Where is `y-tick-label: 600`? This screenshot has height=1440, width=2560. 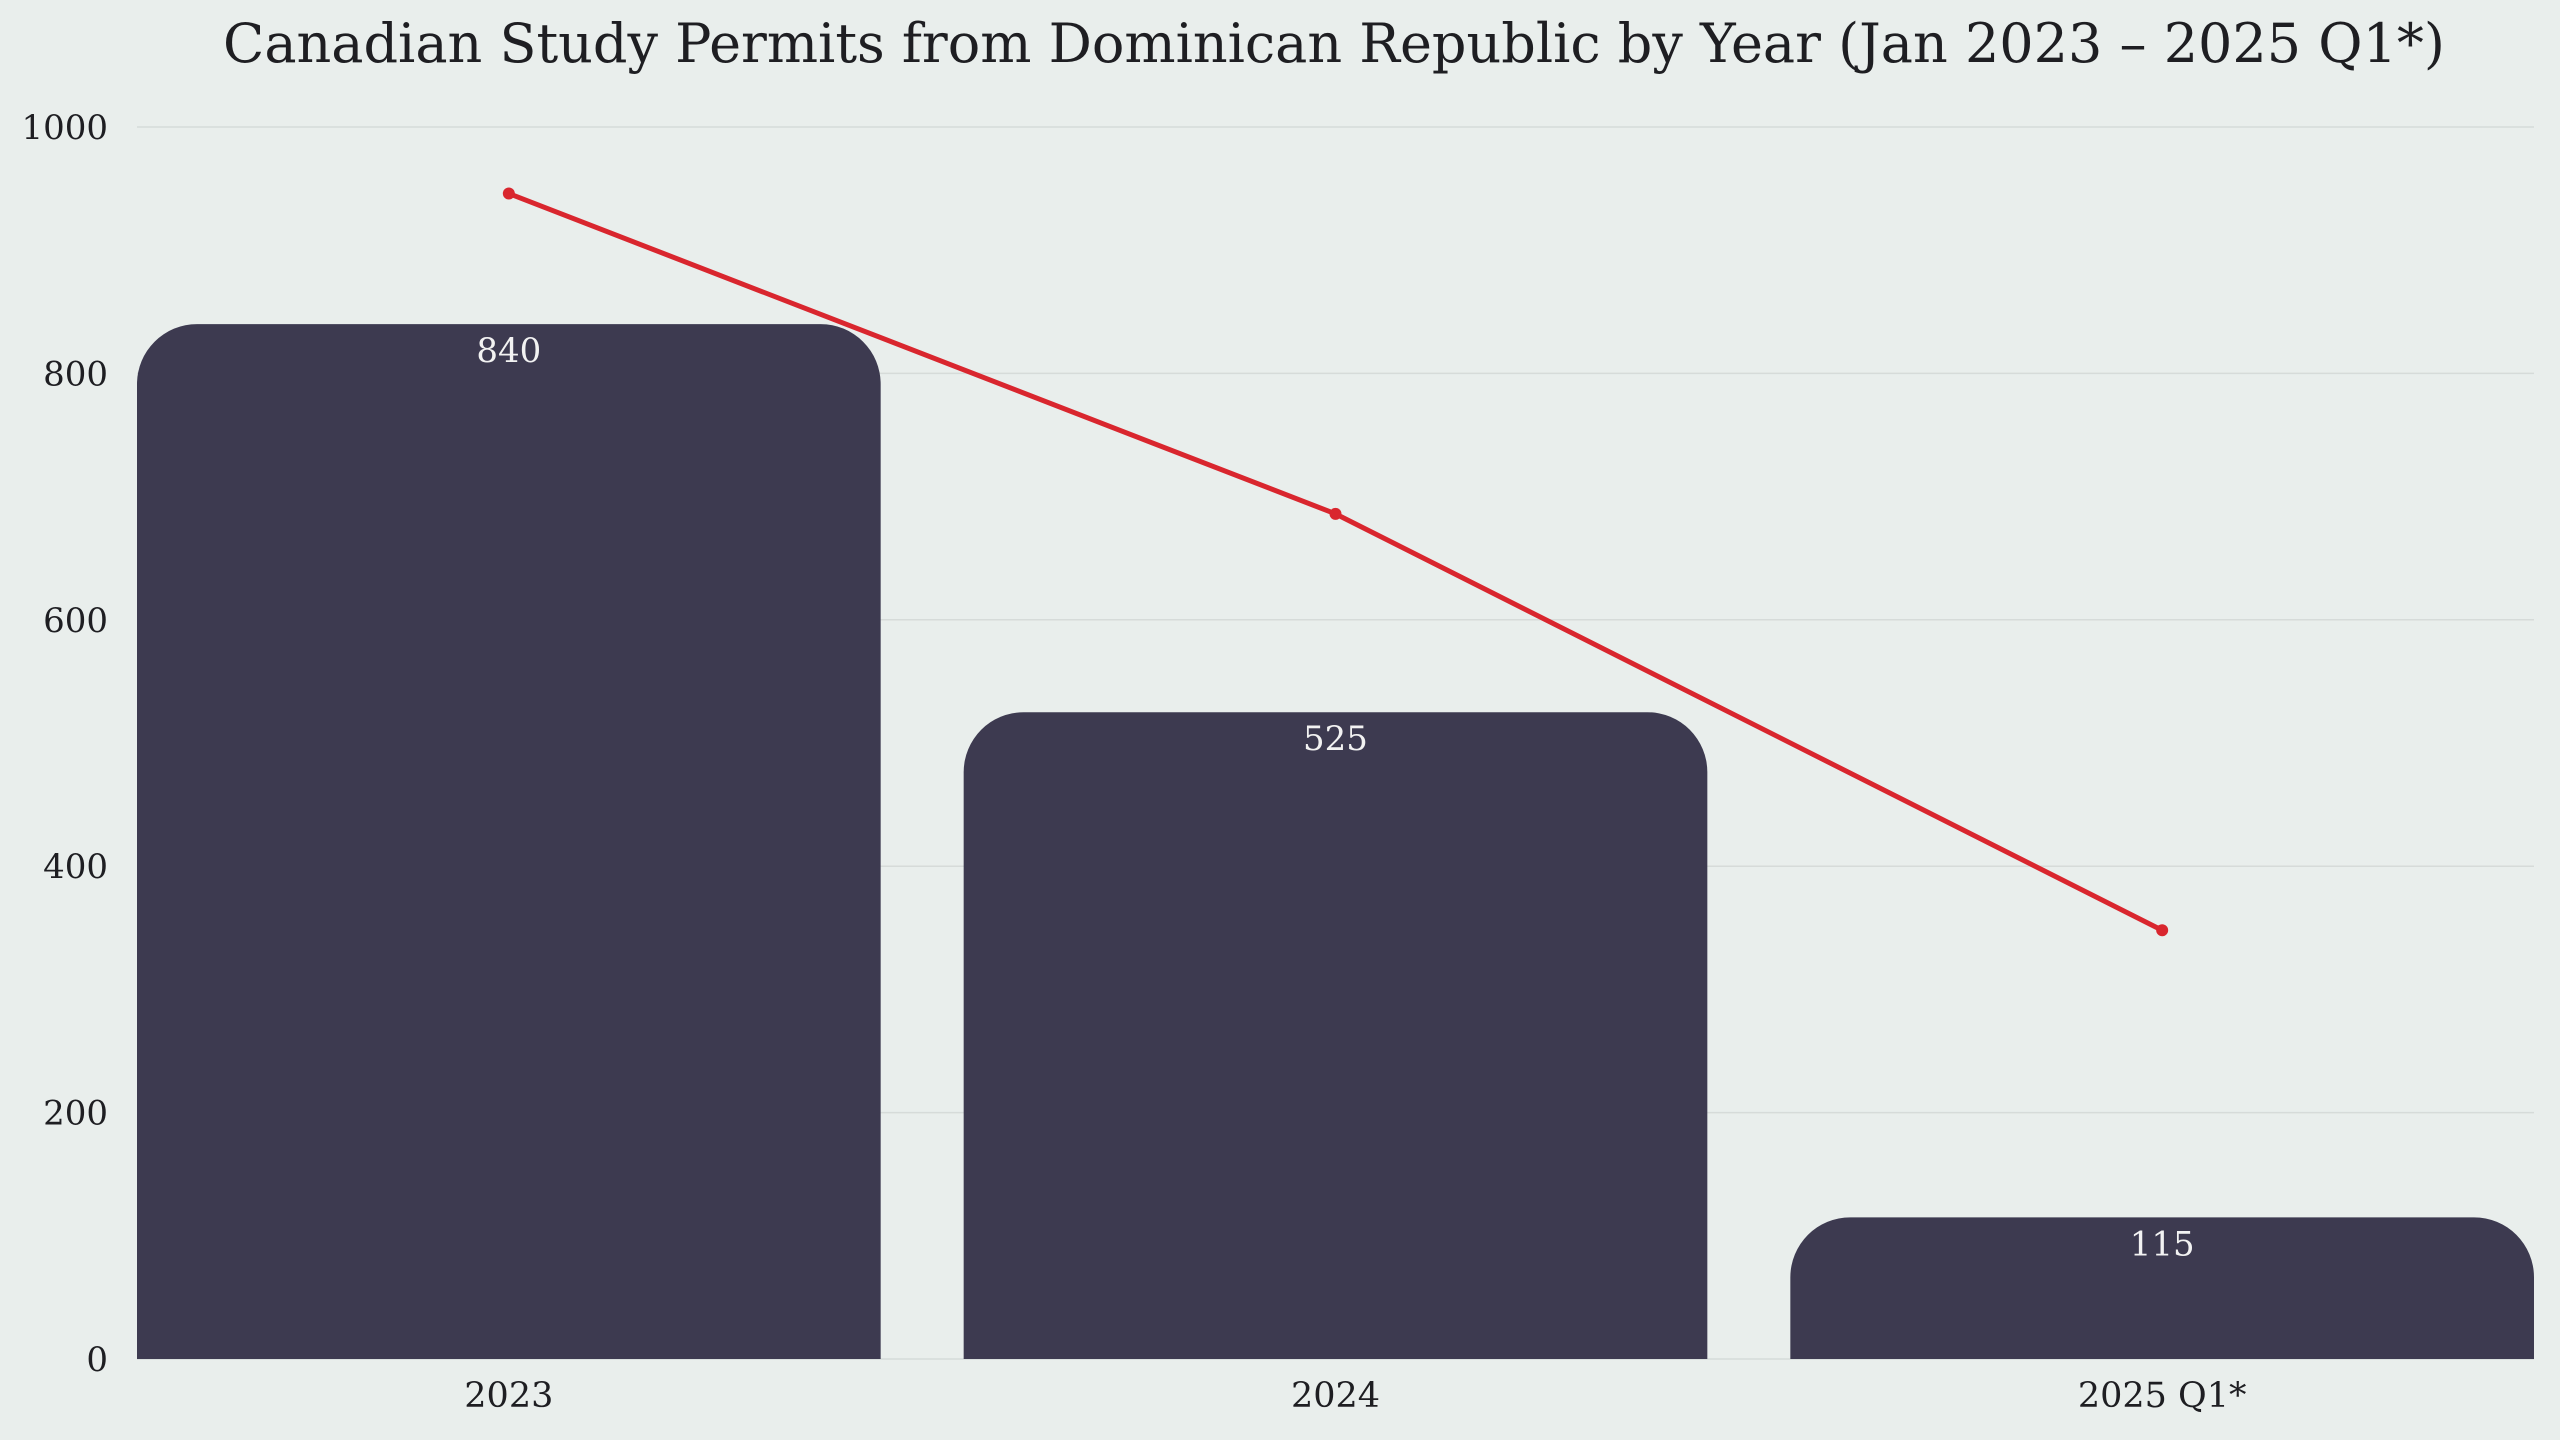
y-tick-label: 600 is located at coordinates (75, 621).